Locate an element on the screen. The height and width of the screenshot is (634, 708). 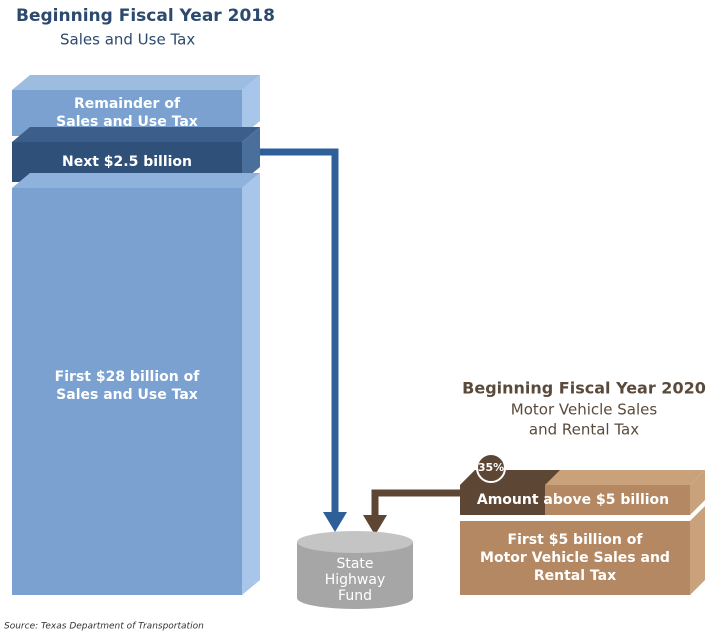
subtitle: Sales and Use Tax is located at coordinates (127, 40).